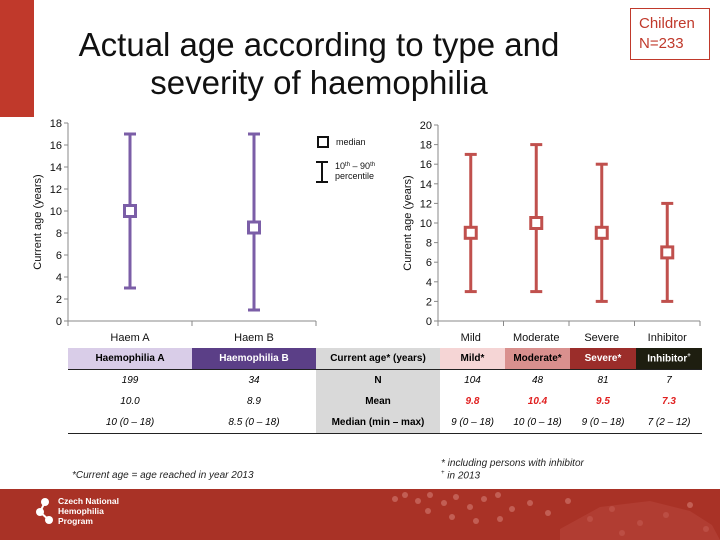  I want to click on table-cell: 10.0, so click(130, 401).